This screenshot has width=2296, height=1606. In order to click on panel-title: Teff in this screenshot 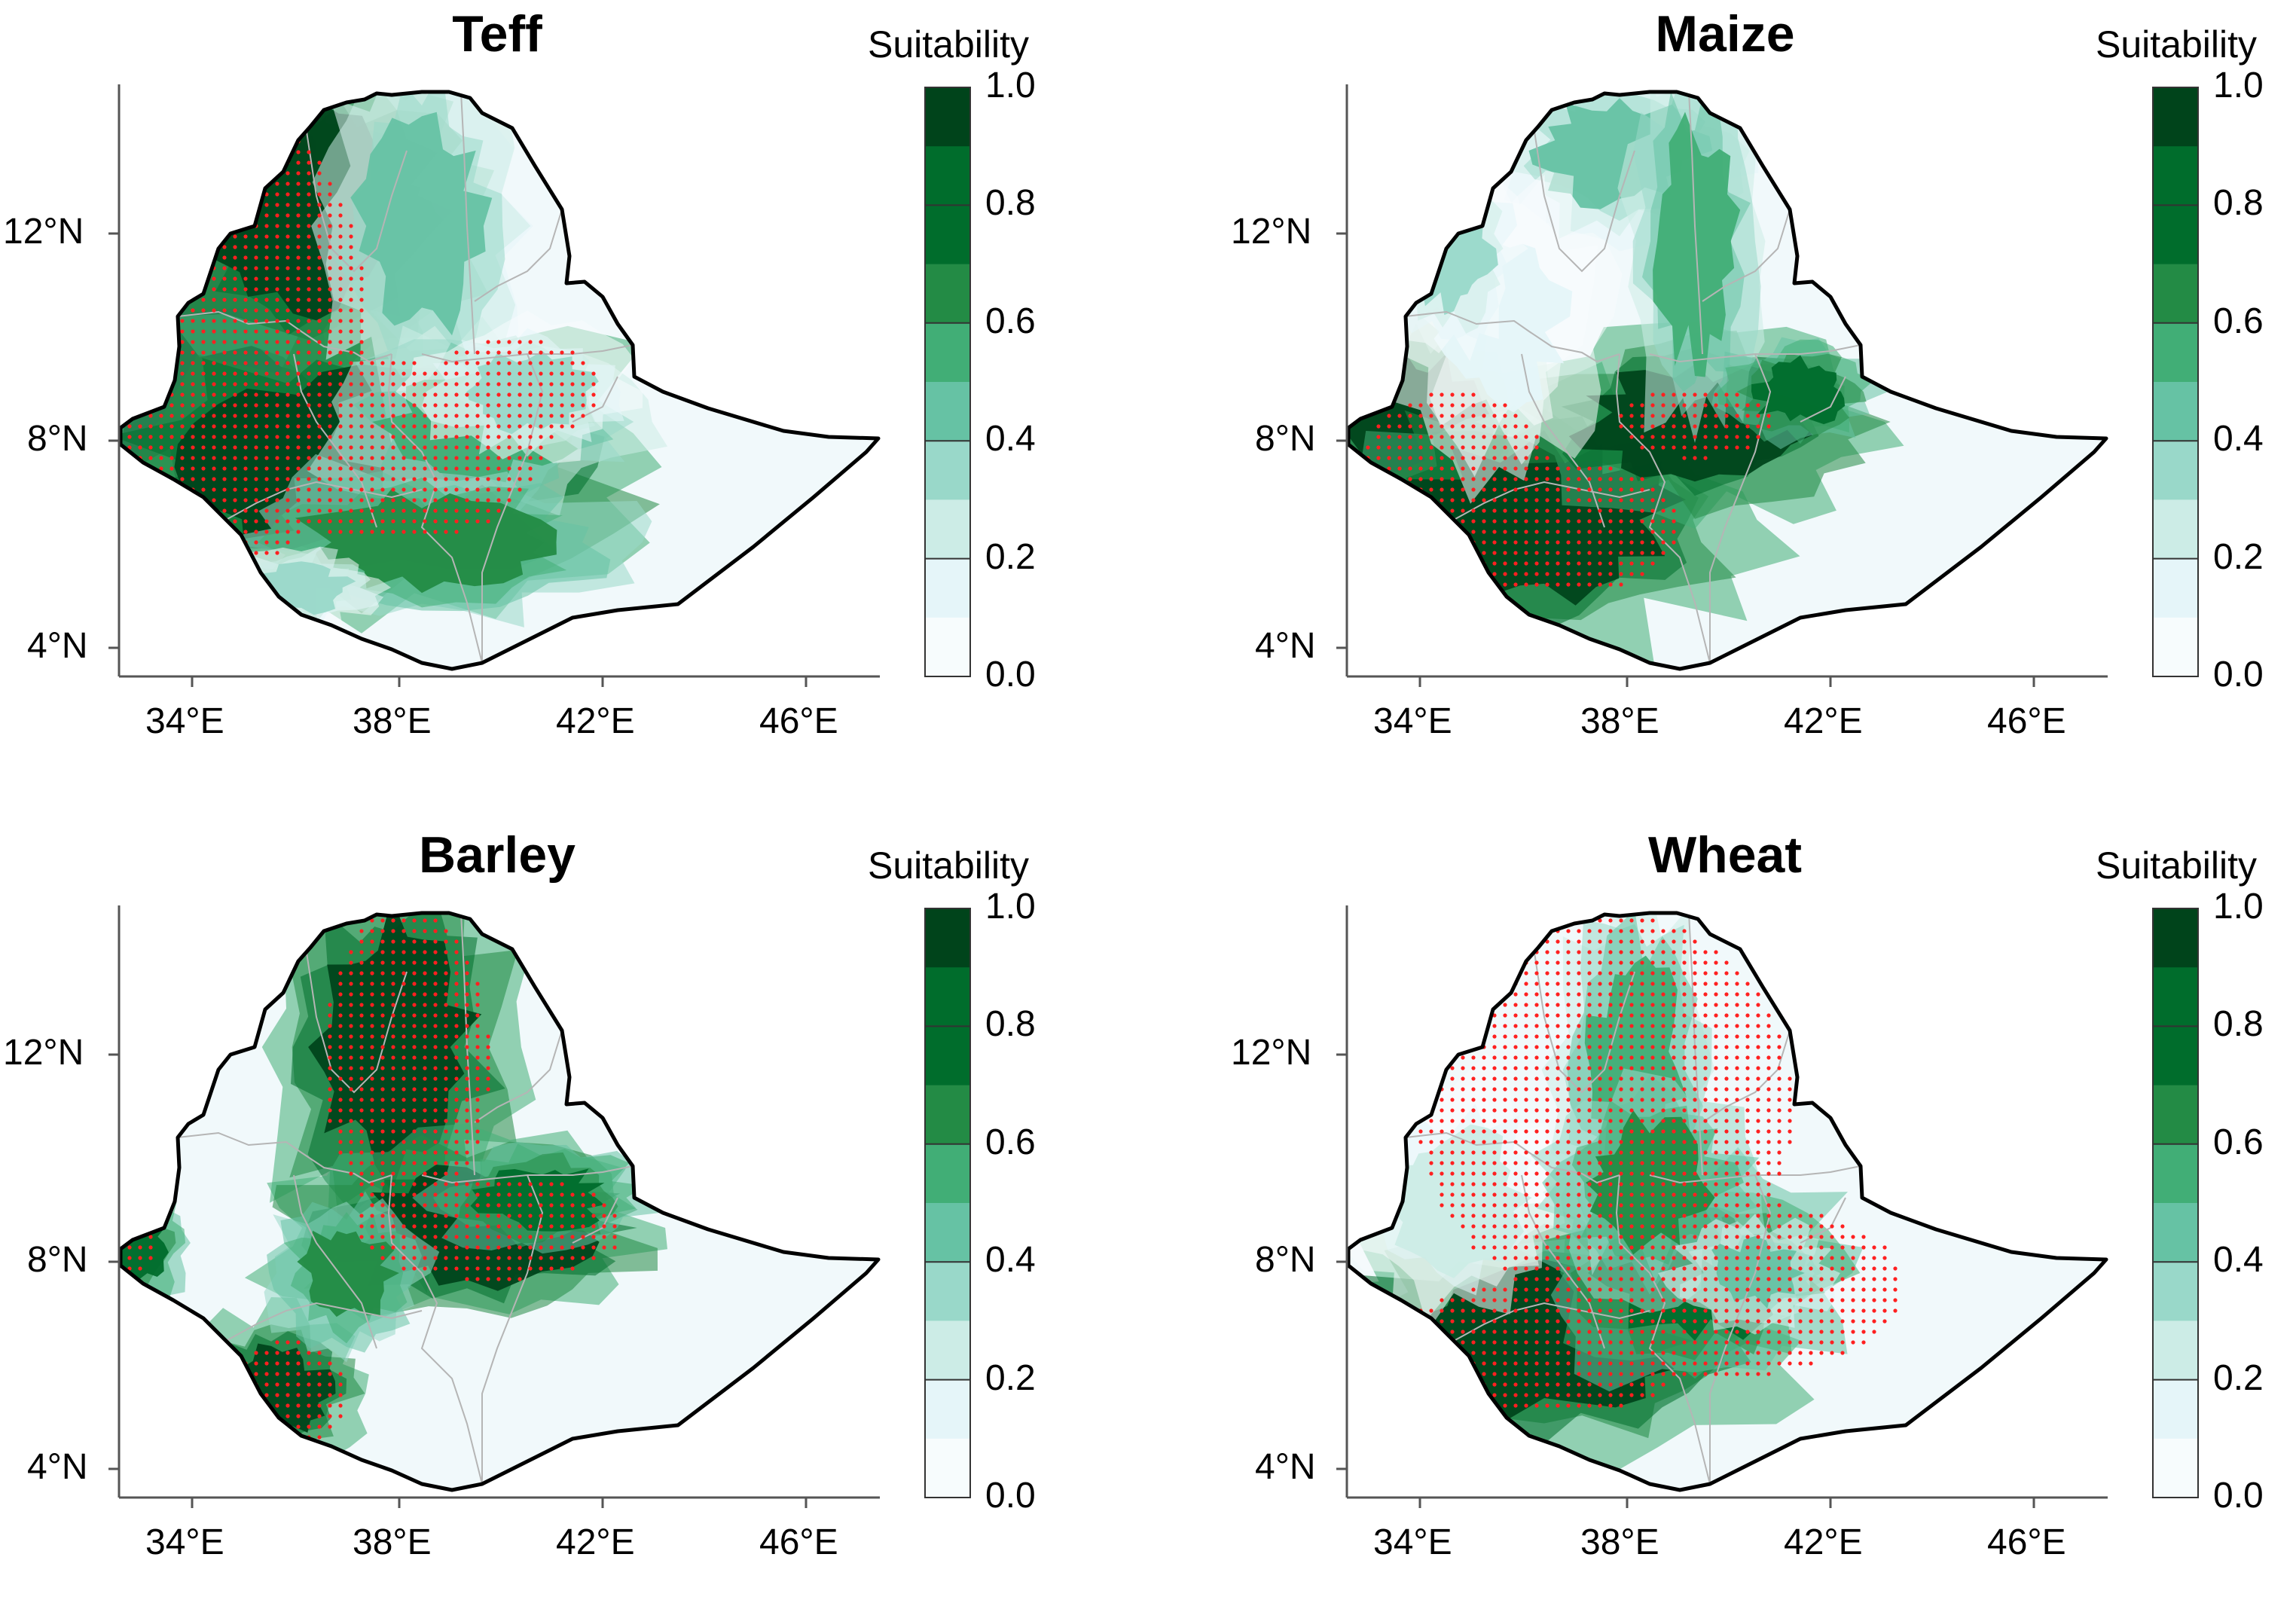, I will do `click(497, 34)`.